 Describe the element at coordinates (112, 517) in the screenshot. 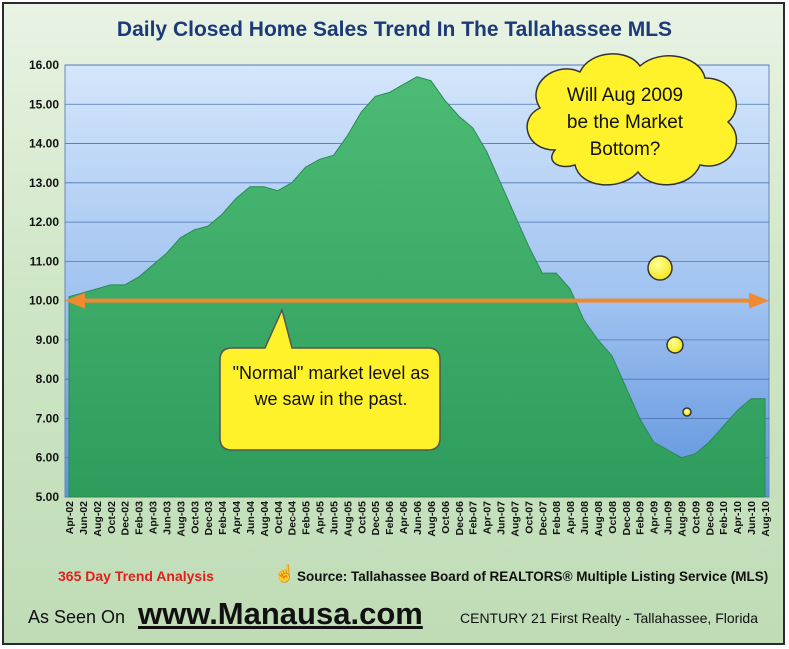

I see `x-tick-label: Oct-02` at that location.